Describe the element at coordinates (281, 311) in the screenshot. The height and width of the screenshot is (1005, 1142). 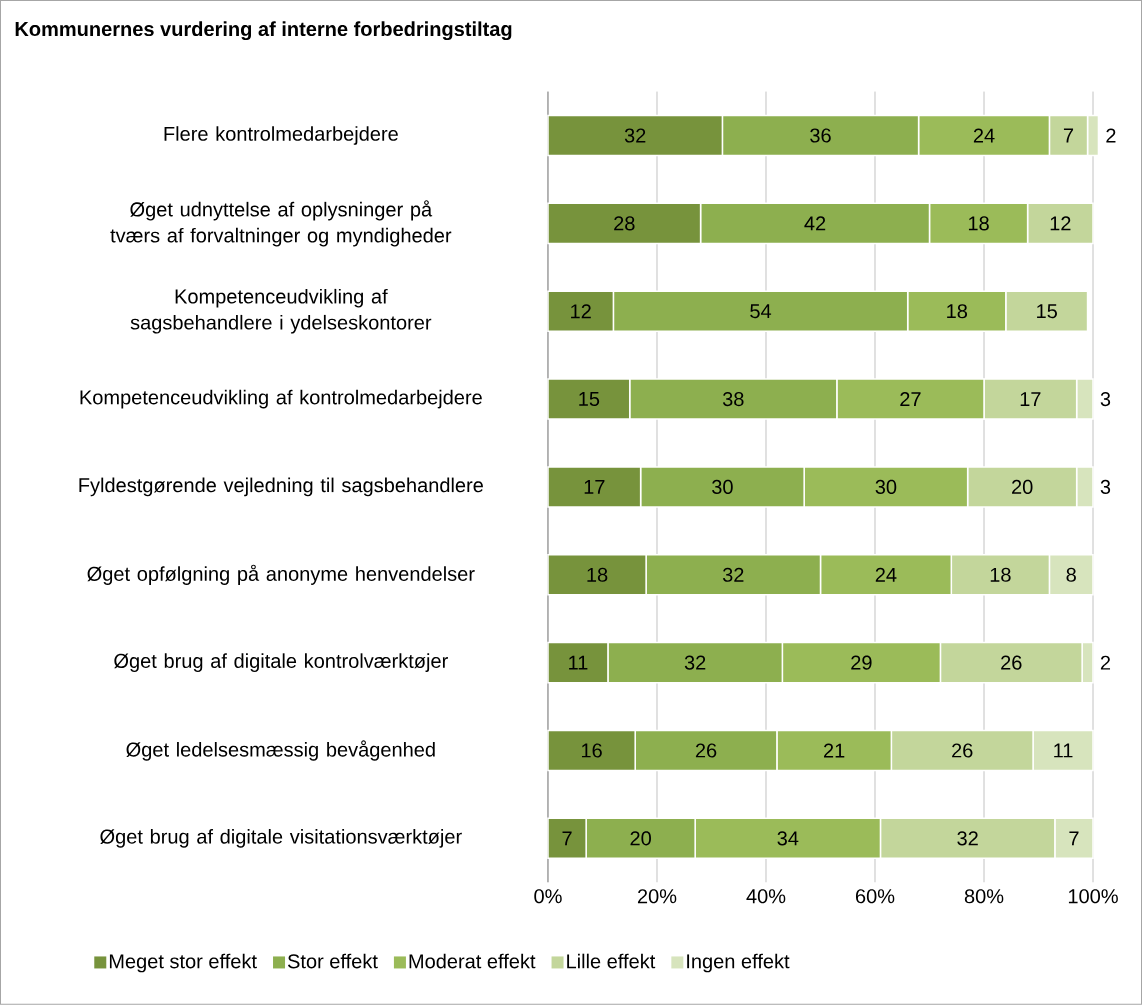
I see `y-tick-label: Kompetenceudvikling af sagsbehandlere i ydelseskontorer` at that location.